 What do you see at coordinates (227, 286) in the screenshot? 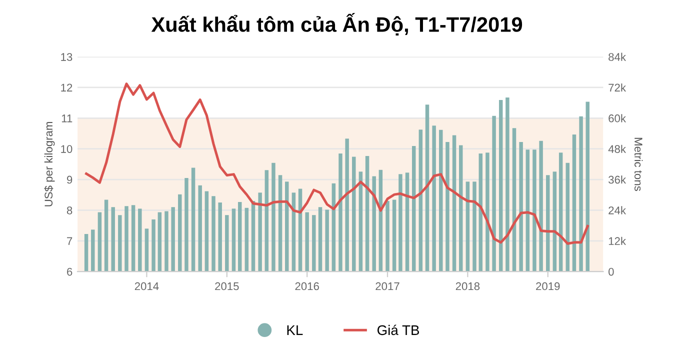
I see `x-tick-label: 2015` at bounding box center [227, 286].